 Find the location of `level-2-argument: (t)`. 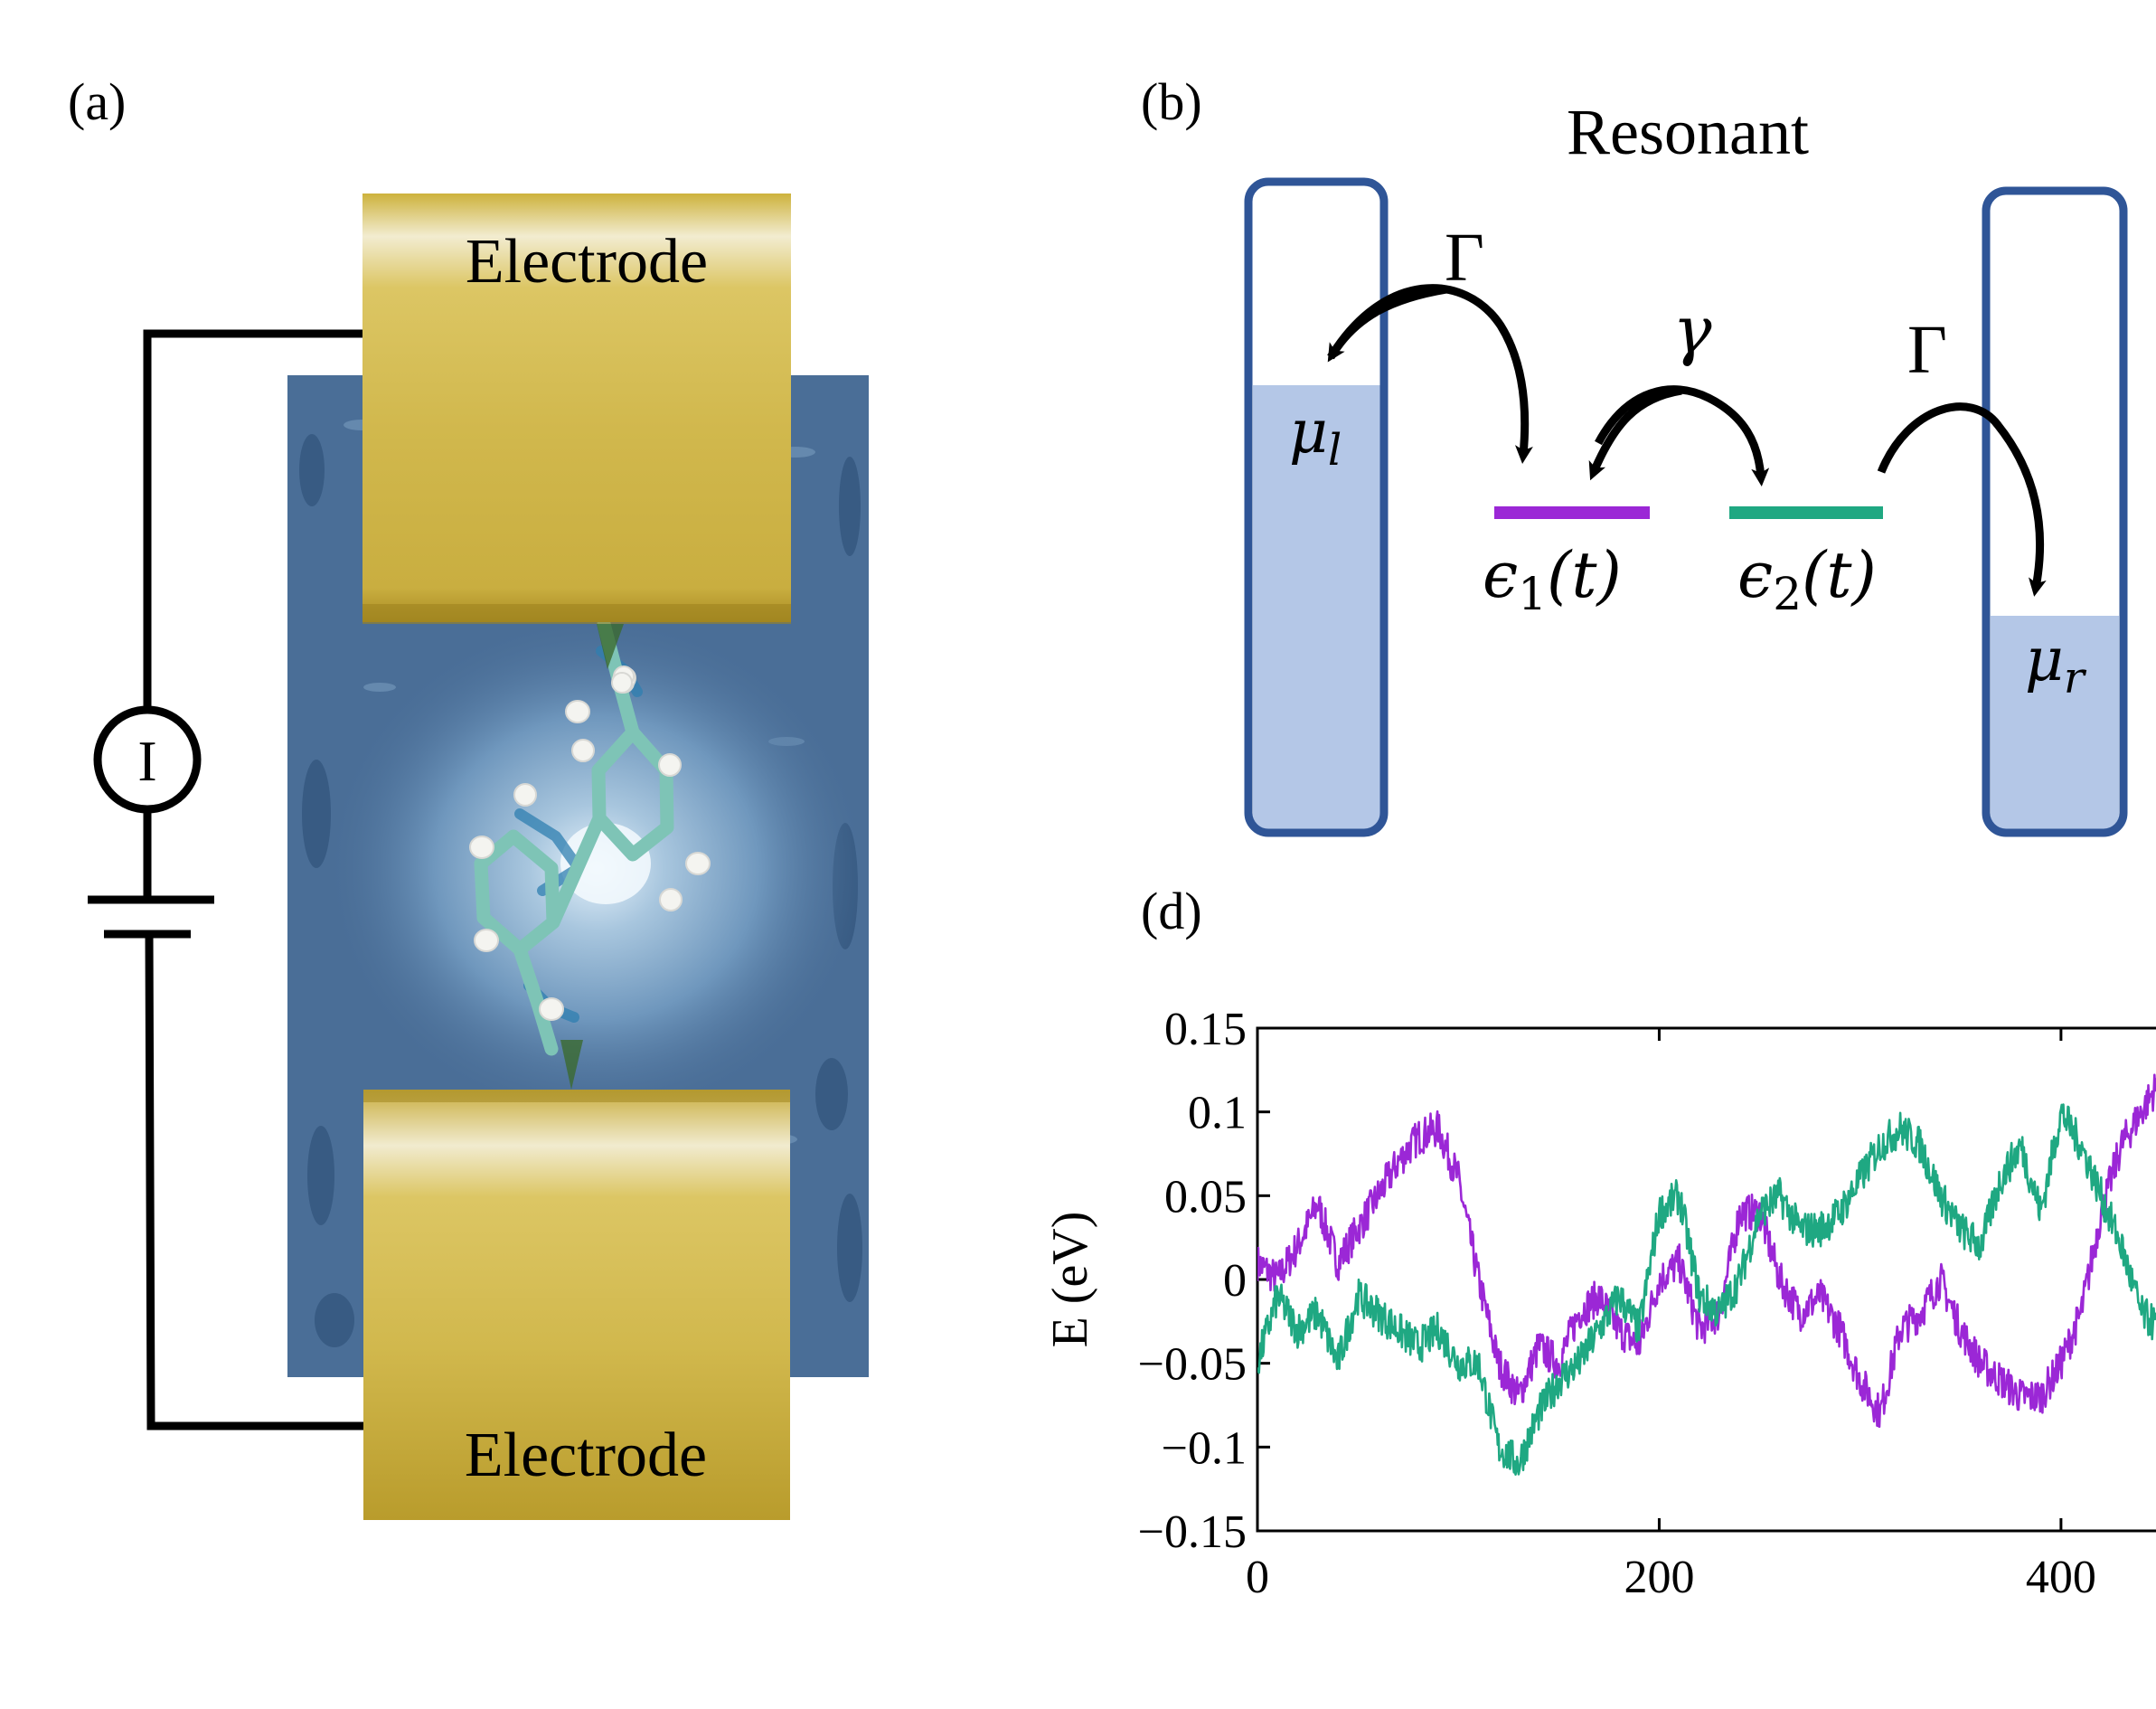

level-2-argument: (t) is located at coordinates (1839, 575).